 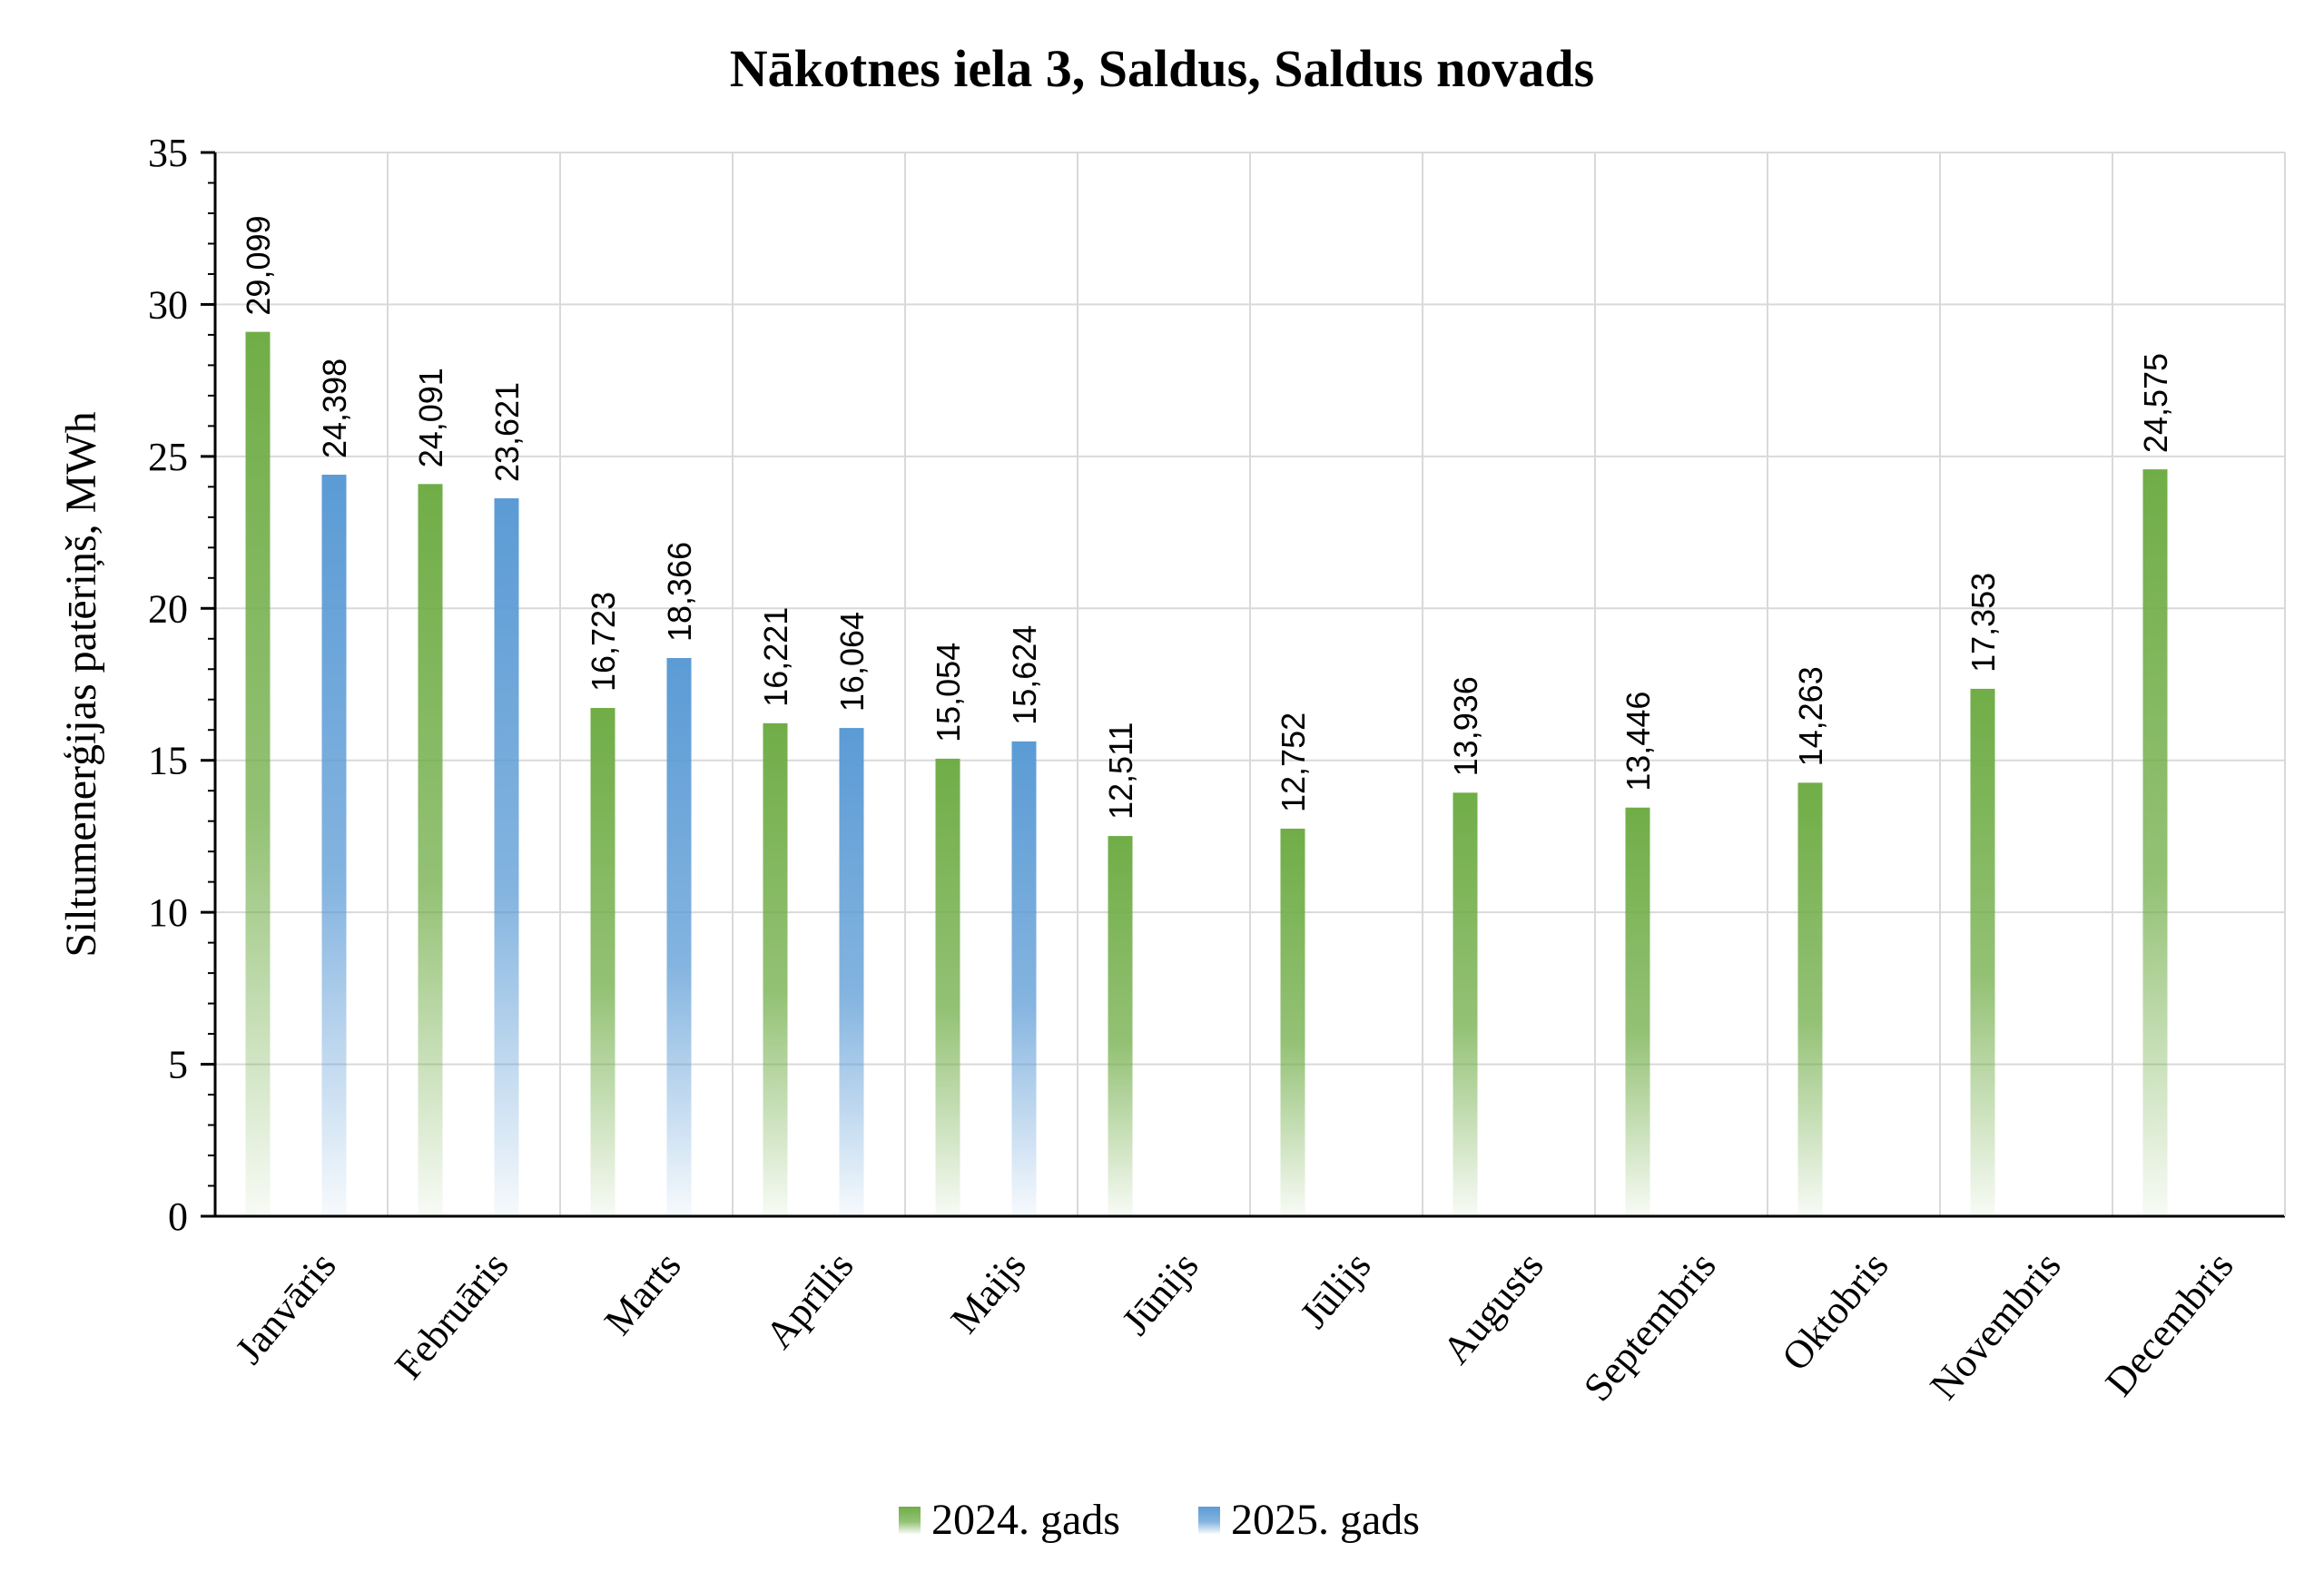 I want to click on data-label: 13,446, so click(x=1638, y=741).